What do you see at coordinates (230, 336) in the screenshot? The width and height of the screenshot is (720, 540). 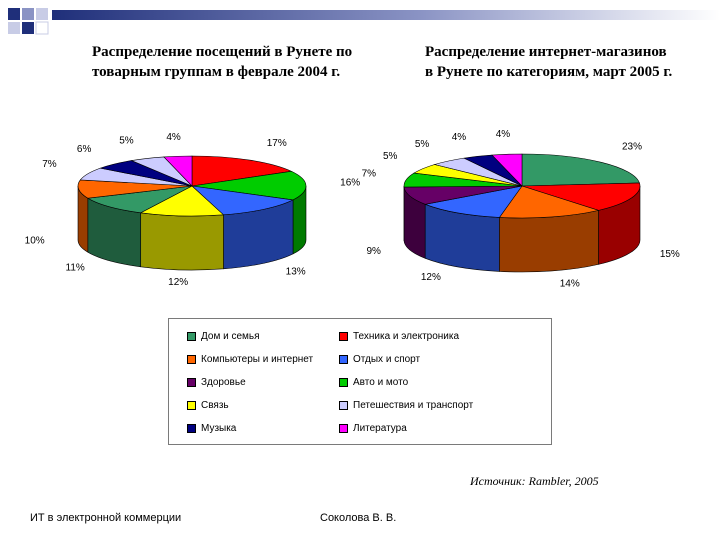 I see `legend-label: Дом и семья` at bounding box center [230, 336].